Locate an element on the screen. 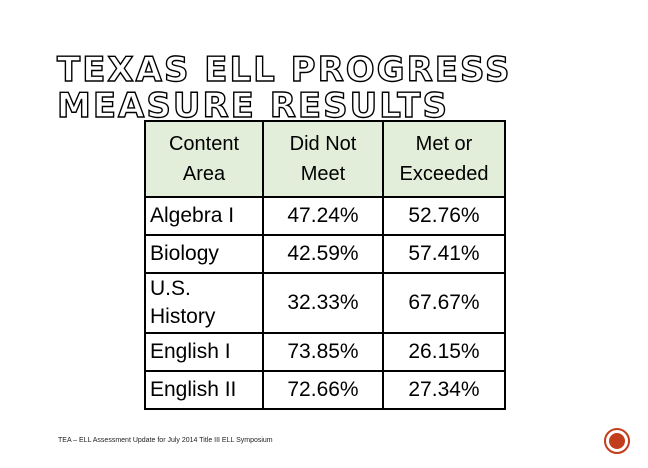 The image size is (648, 468). slide-nav-button is located at coordinates (617, 441).